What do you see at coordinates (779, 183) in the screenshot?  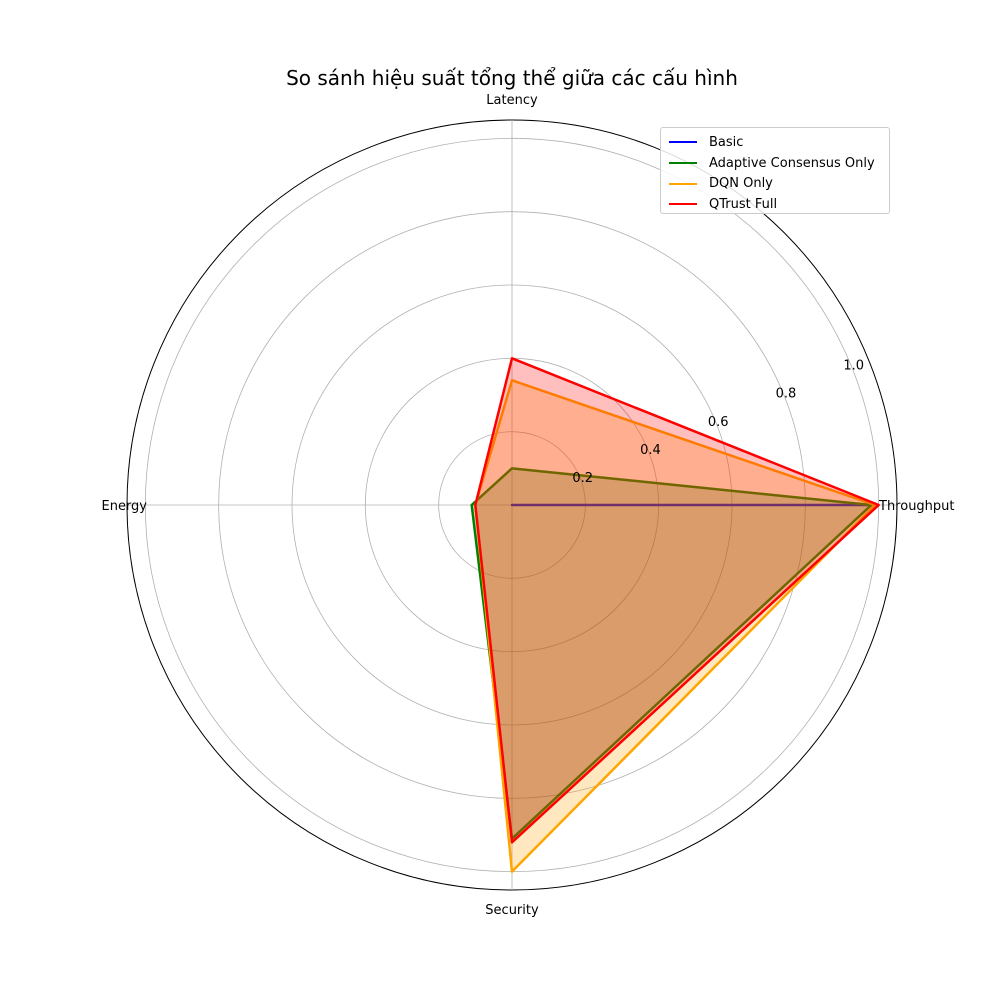 I see `legend-item: DQN Only` at bounding box center [779, 183].